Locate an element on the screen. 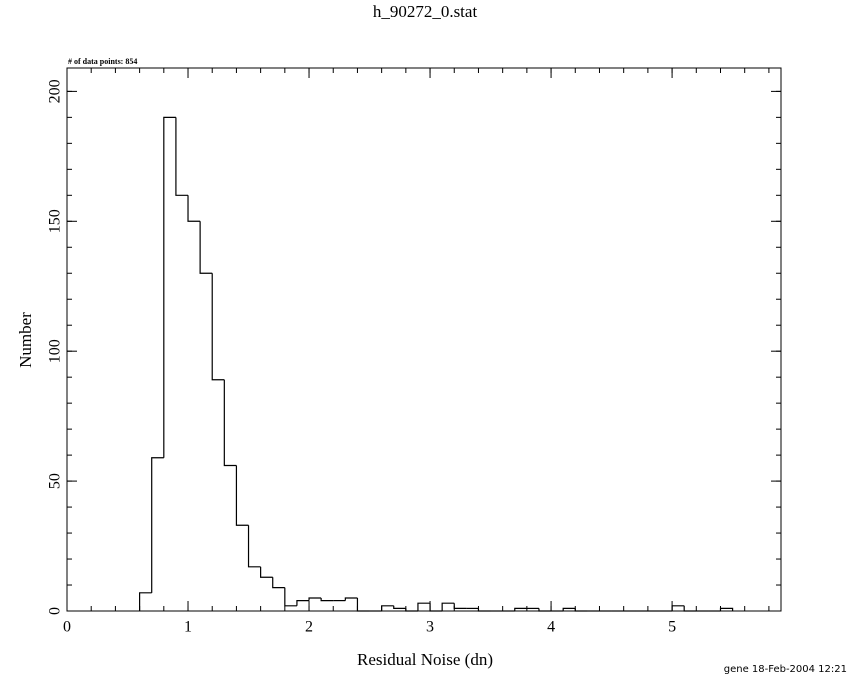 The image size is (850, 680). footer: gene 18-Feb-2004 12:21 is located at coordinates (785, 669).